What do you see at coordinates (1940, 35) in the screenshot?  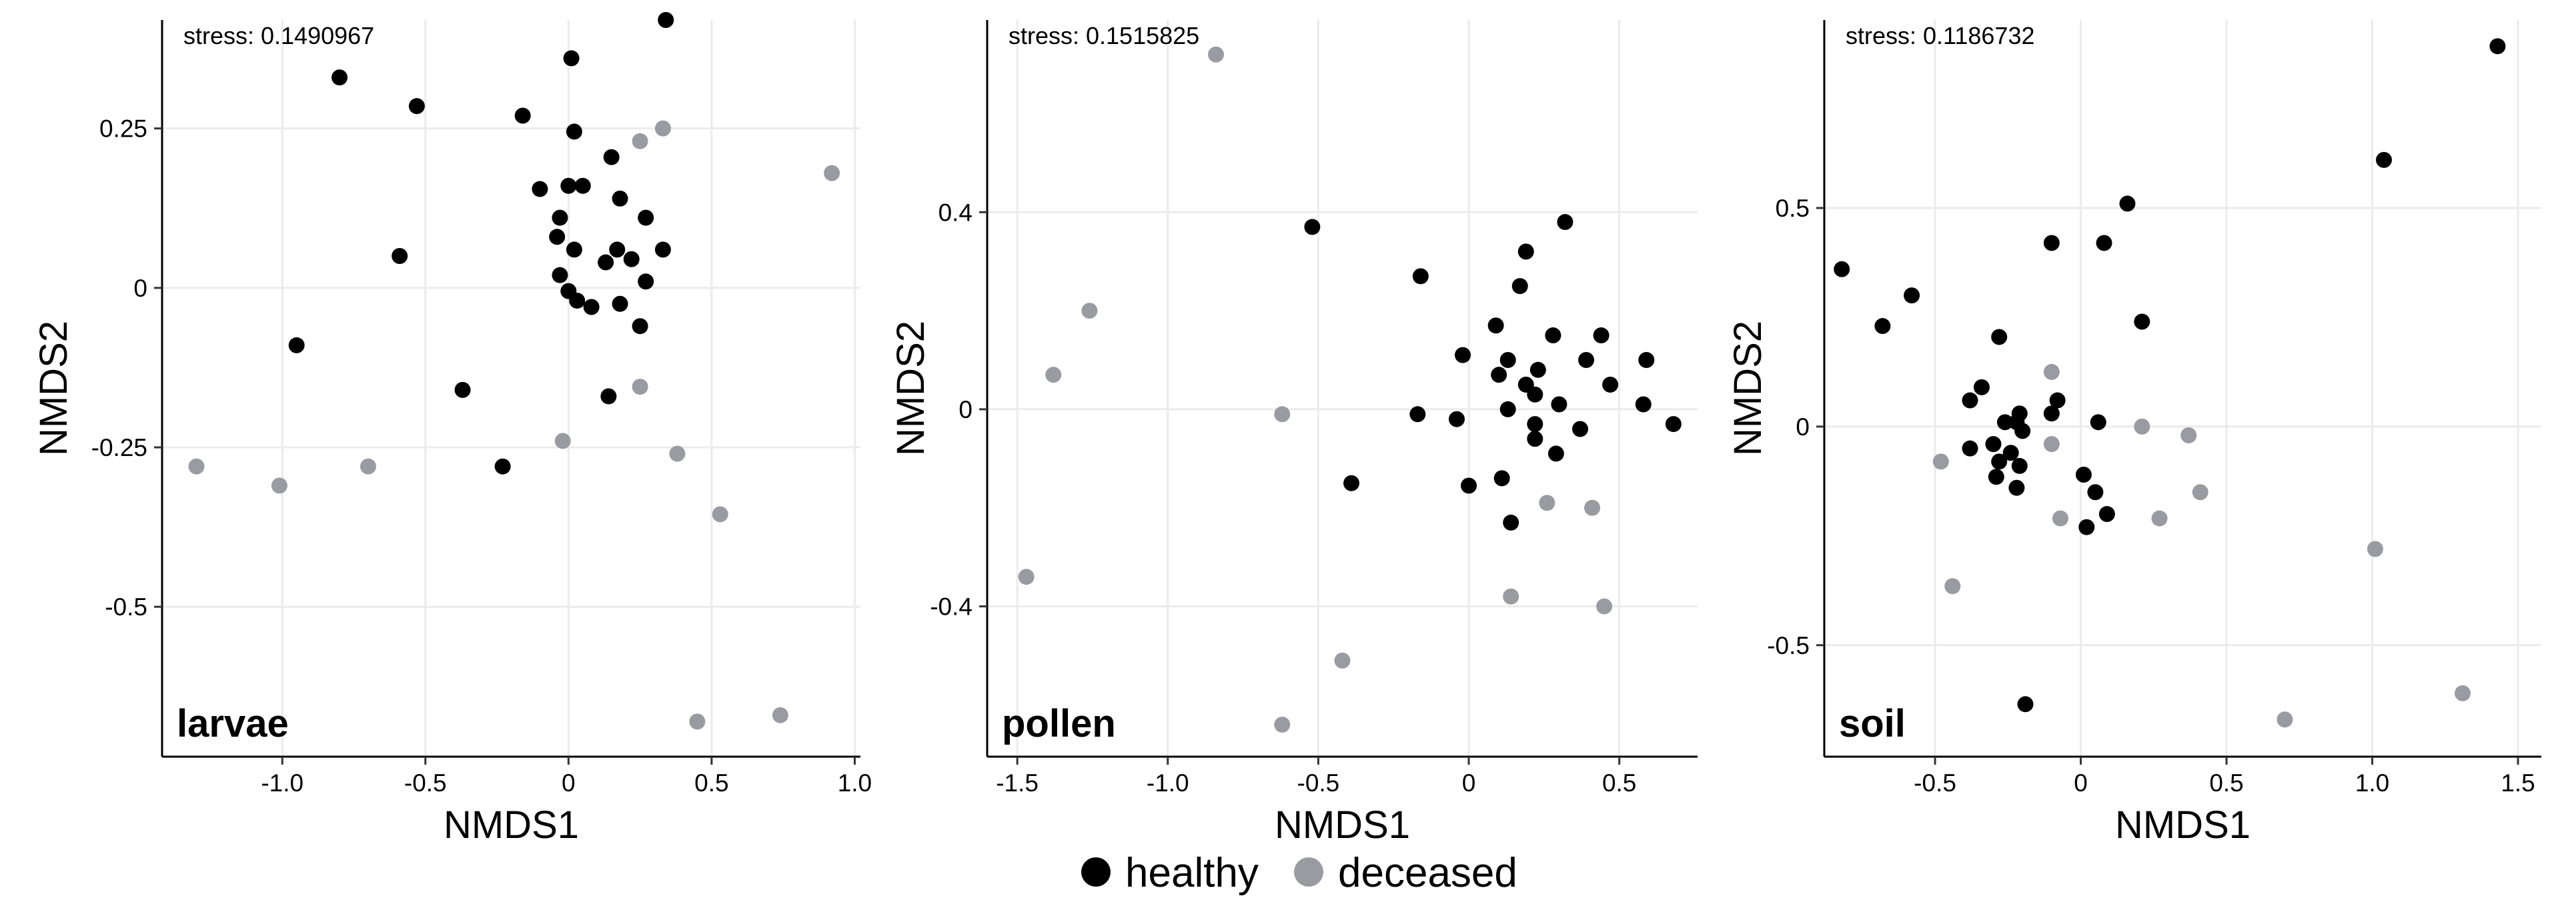 I see `stress-label-soil: stress: 0.1186732` at bounding box center [1940, 35].